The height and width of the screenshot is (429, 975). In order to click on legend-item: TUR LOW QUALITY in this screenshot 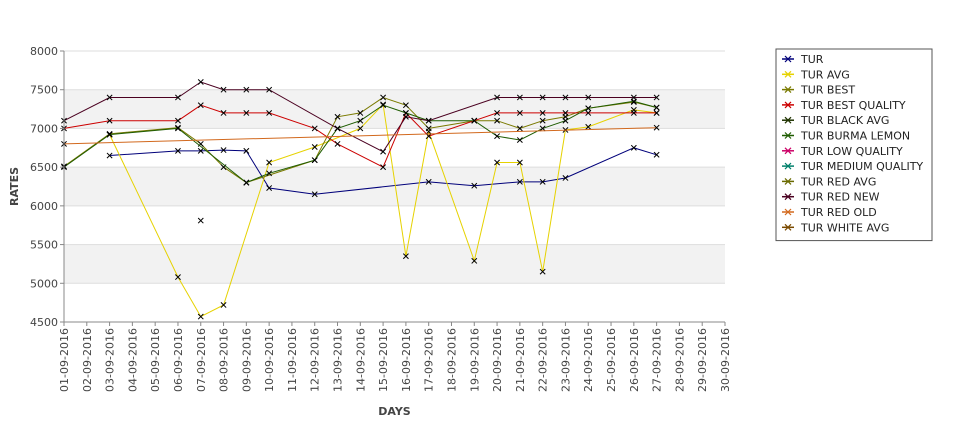, I will do `click(842, 151)`.